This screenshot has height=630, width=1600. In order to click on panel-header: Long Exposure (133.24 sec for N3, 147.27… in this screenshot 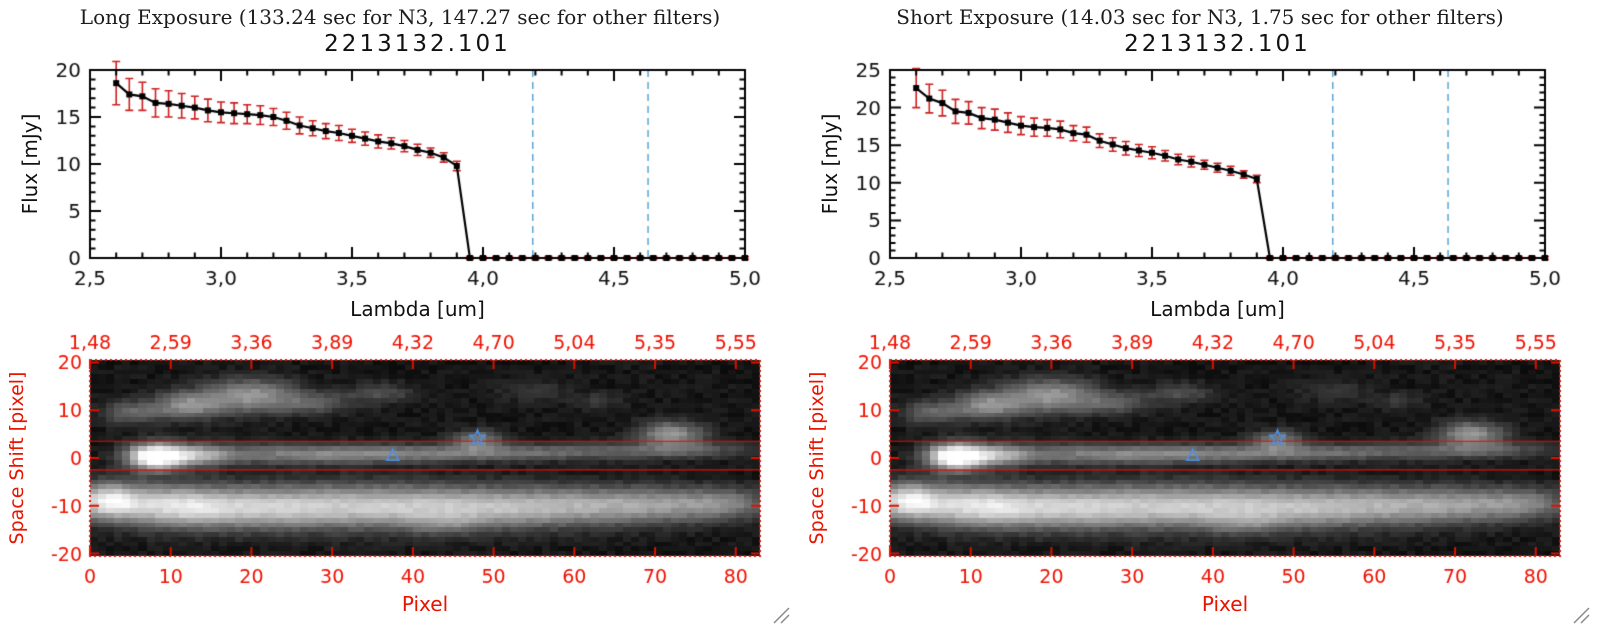, I will do `click(400, 17)`.